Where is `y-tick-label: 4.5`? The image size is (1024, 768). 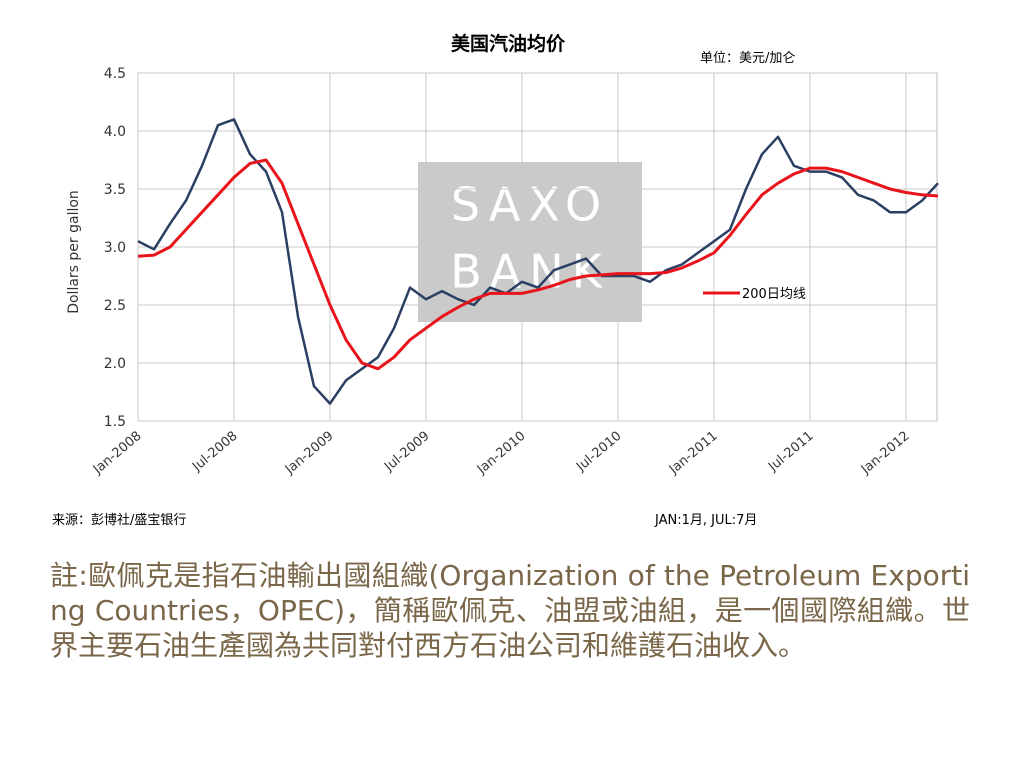 y-tick-label: 4.5 is located at coordinates (115, 74).